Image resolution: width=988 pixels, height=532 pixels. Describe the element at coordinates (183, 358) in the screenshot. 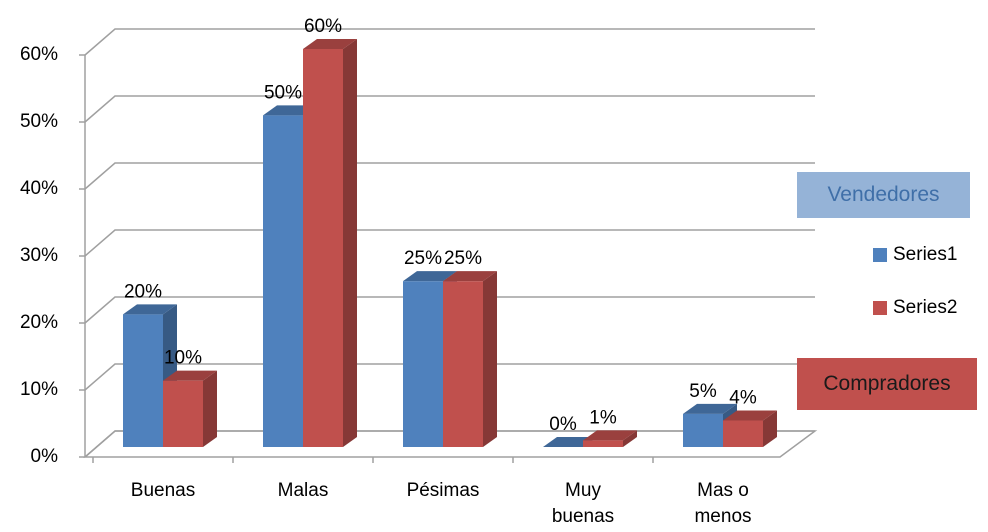

I see `data-label: 10%` at that location.